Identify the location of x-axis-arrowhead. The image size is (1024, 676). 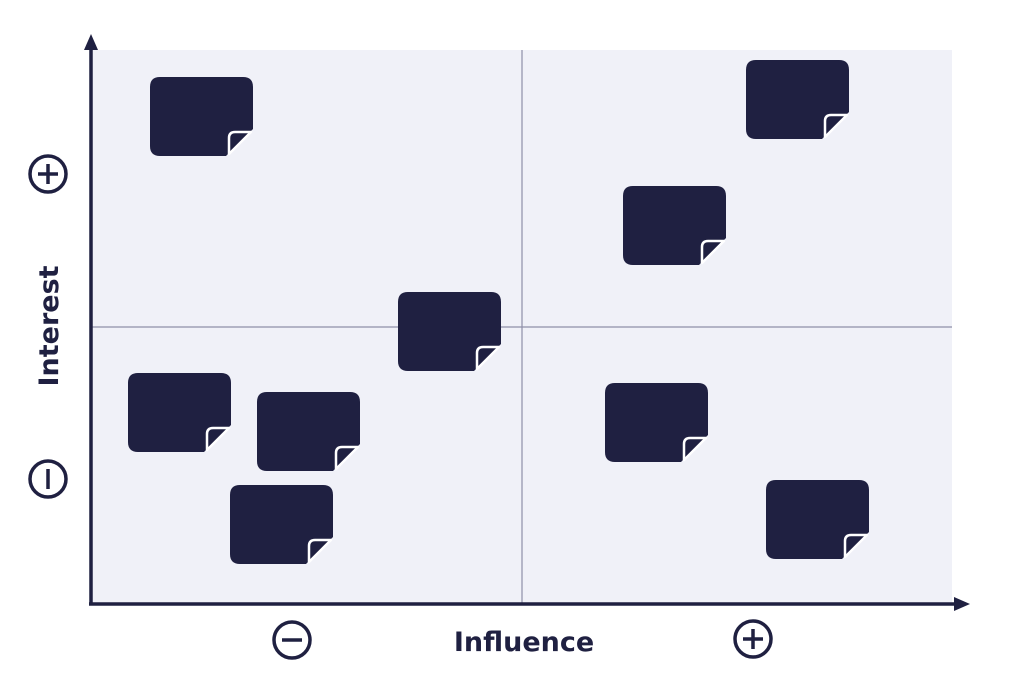
(962, 604).